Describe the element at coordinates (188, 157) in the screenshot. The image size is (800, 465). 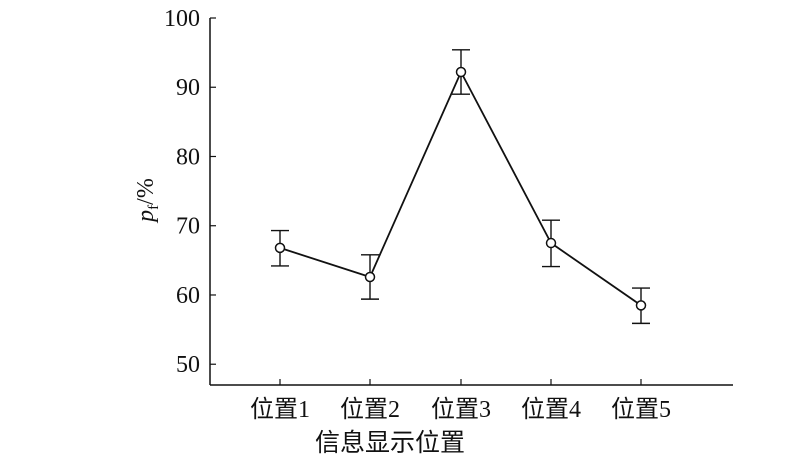
I see `y-tick-label: 80` at that location.